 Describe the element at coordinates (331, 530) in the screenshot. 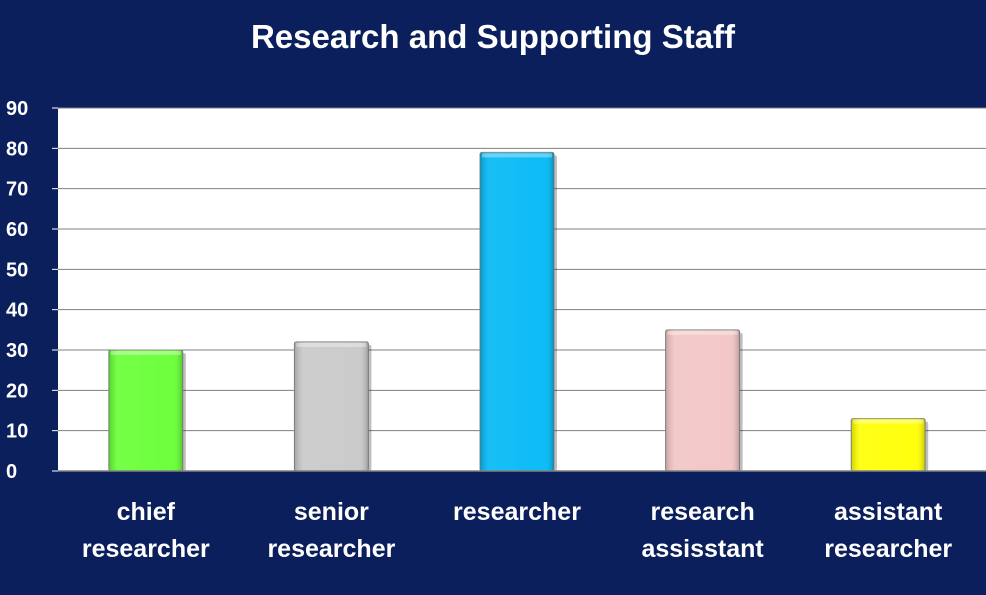

I see `x-tick-label: senior researcher` at that location.